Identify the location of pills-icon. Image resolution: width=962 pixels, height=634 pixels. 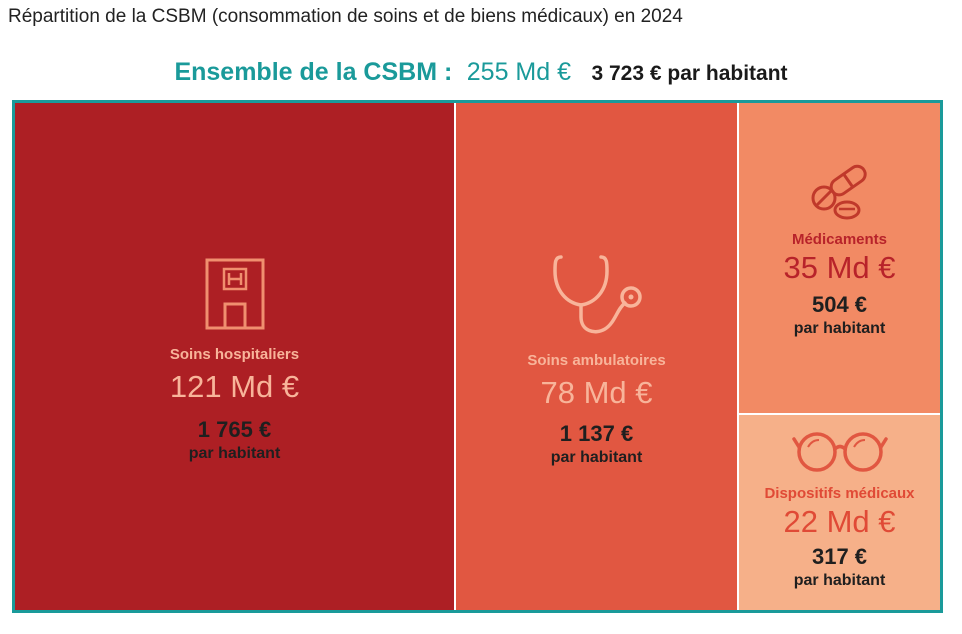
(839, 192).